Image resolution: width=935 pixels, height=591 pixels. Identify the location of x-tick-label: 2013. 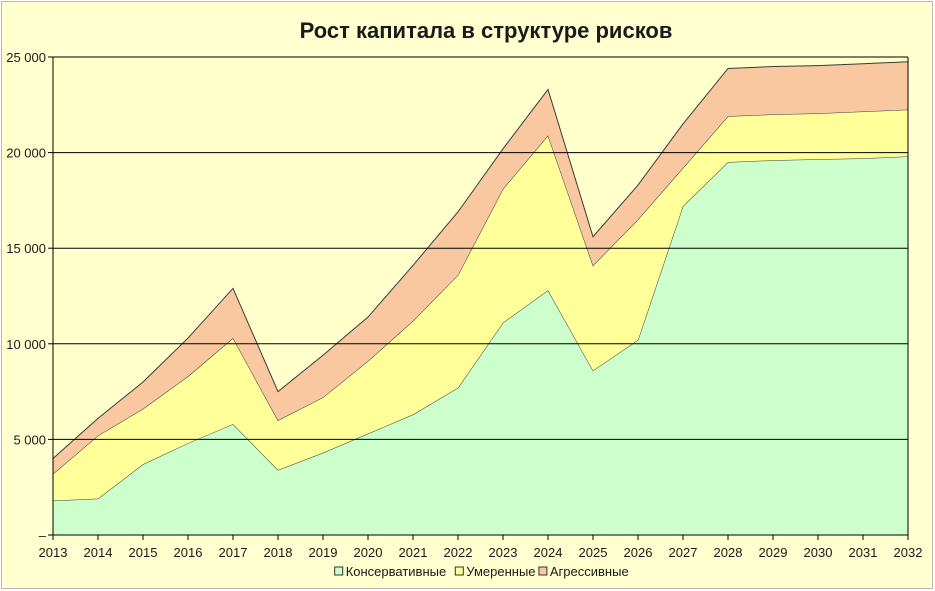
(53, 552).